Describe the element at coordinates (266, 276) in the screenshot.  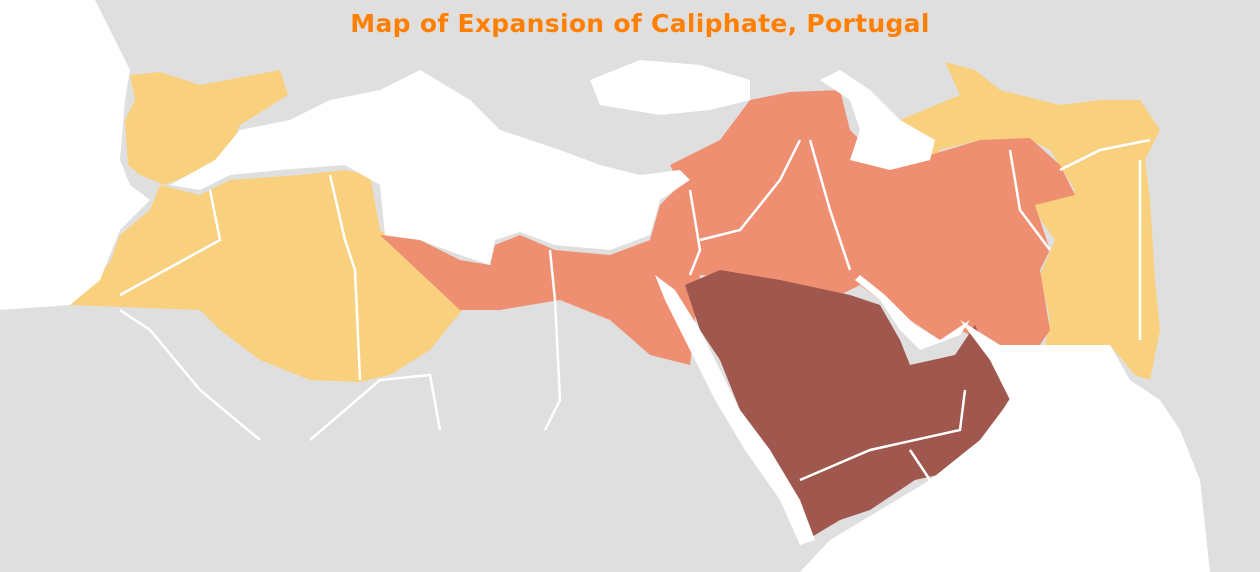
I see `region-north-africa-west` at that location.